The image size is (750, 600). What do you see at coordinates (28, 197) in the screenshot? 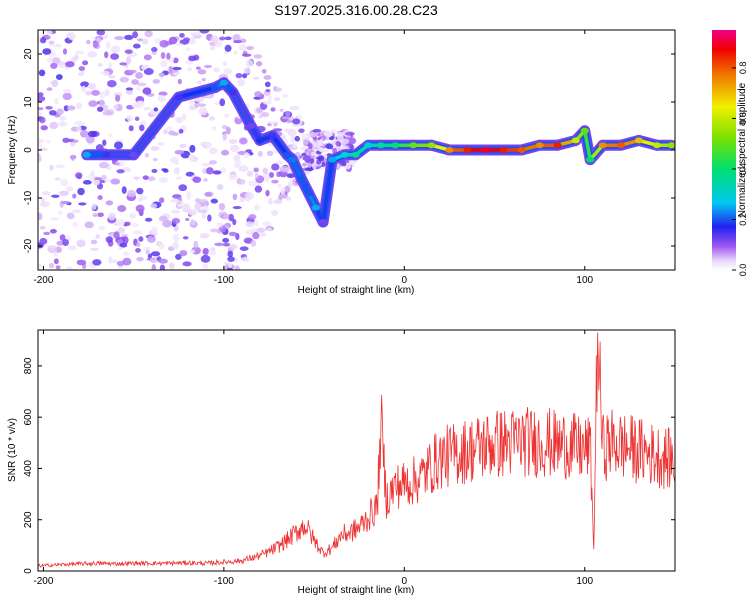
I see `spectrogram-ytick-label: -10` at bounding box center [28, 197].